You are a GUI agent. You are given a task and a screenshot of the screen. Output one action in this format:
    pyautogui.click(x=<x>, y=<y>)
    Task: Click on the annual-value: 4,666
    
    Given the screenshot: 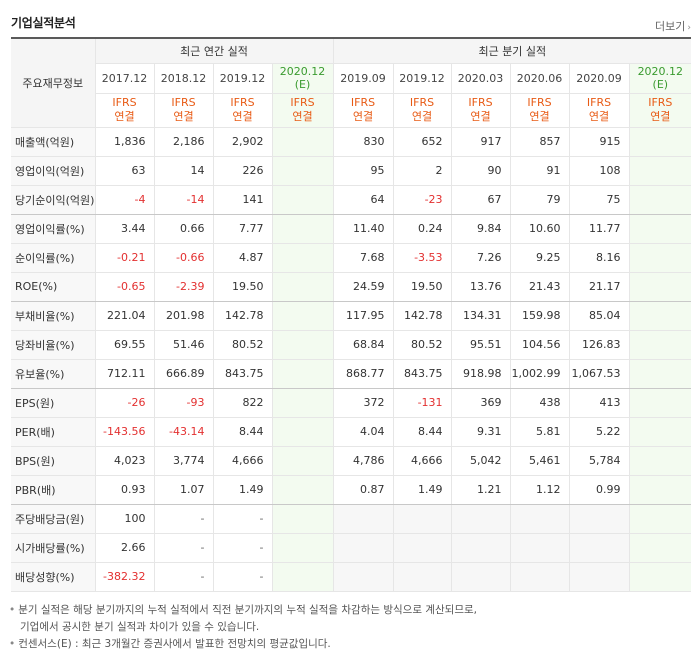 What is the action you would take?
    pyautogui.click(x=243, y=461)
    